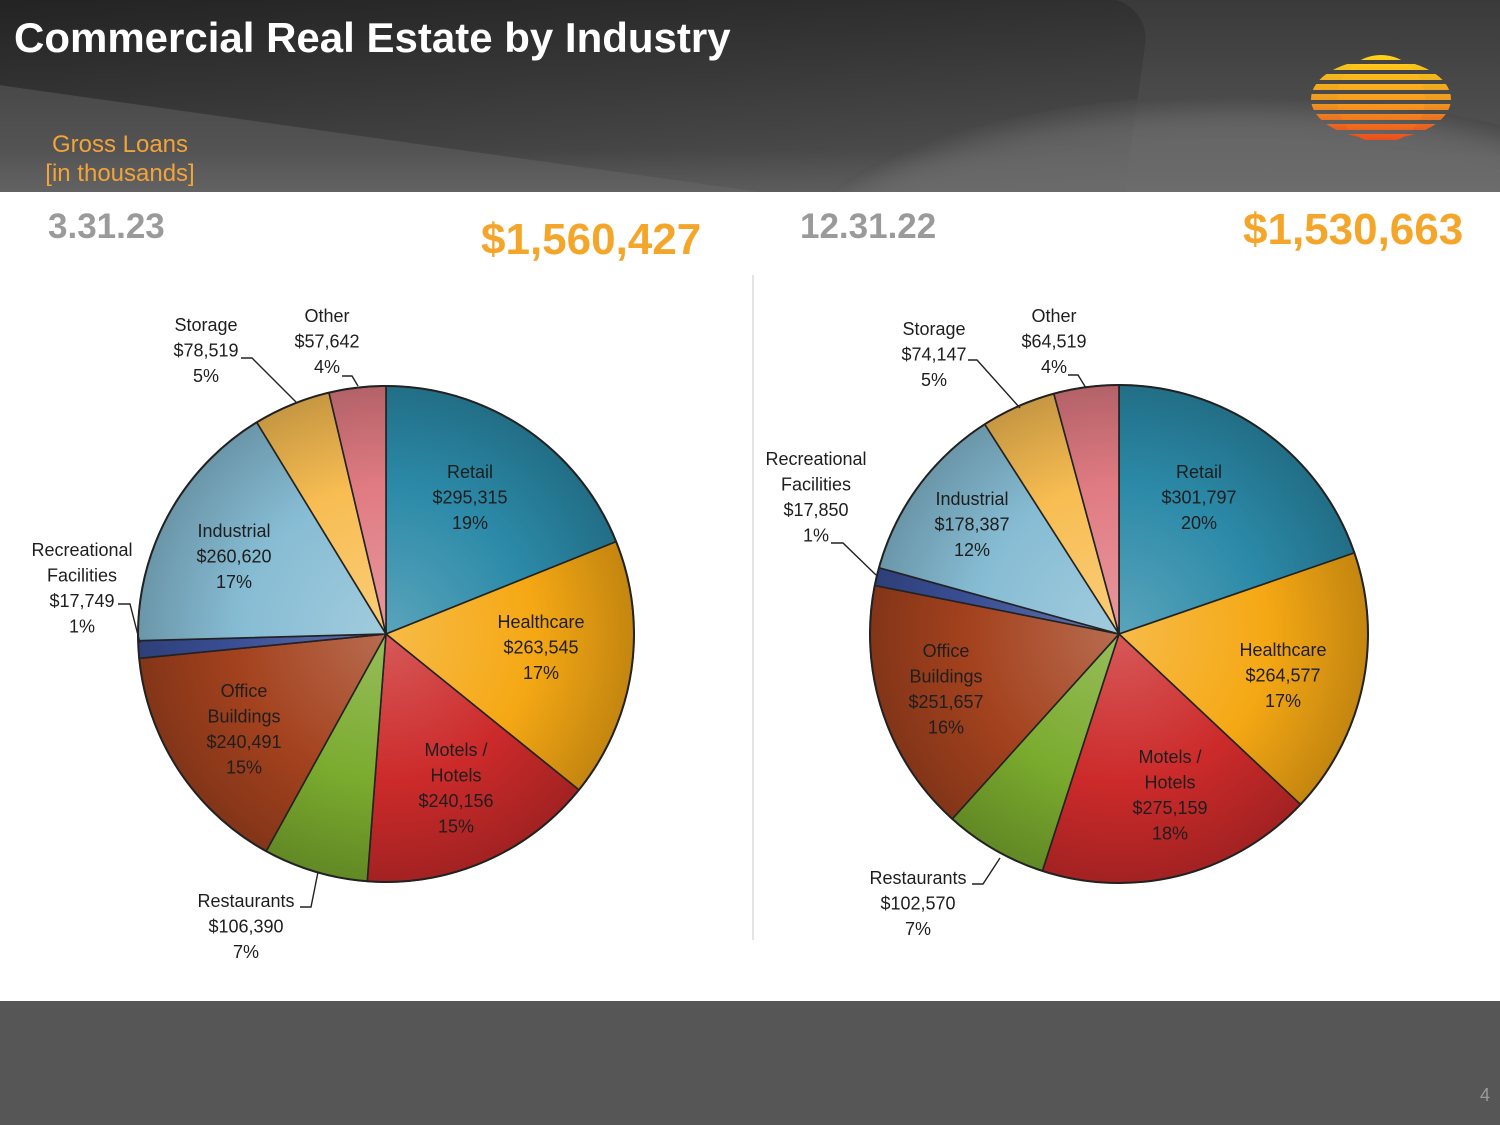 The width and height of the screenshot is (1500, 1125). Describe the element at coordinates (81, 588) in the screenshot. I see `slice-label-recreational: Recreational Facilities $17,749 1%` at that location.